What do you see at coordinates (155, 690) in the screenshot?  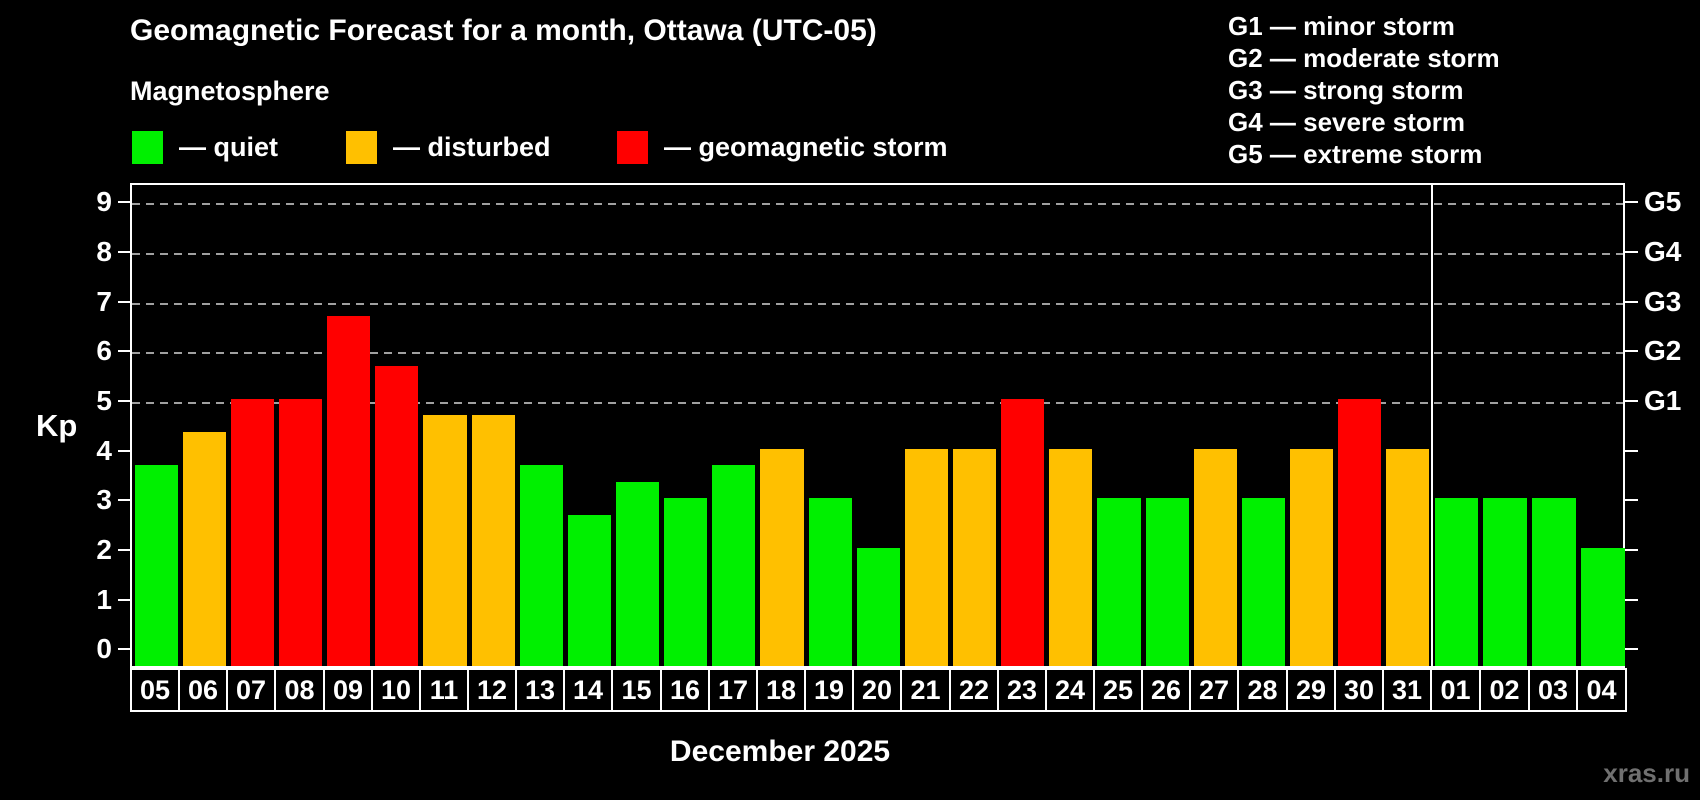 I see `day-label-dec-05: 05` at bounding box center [155, 690].